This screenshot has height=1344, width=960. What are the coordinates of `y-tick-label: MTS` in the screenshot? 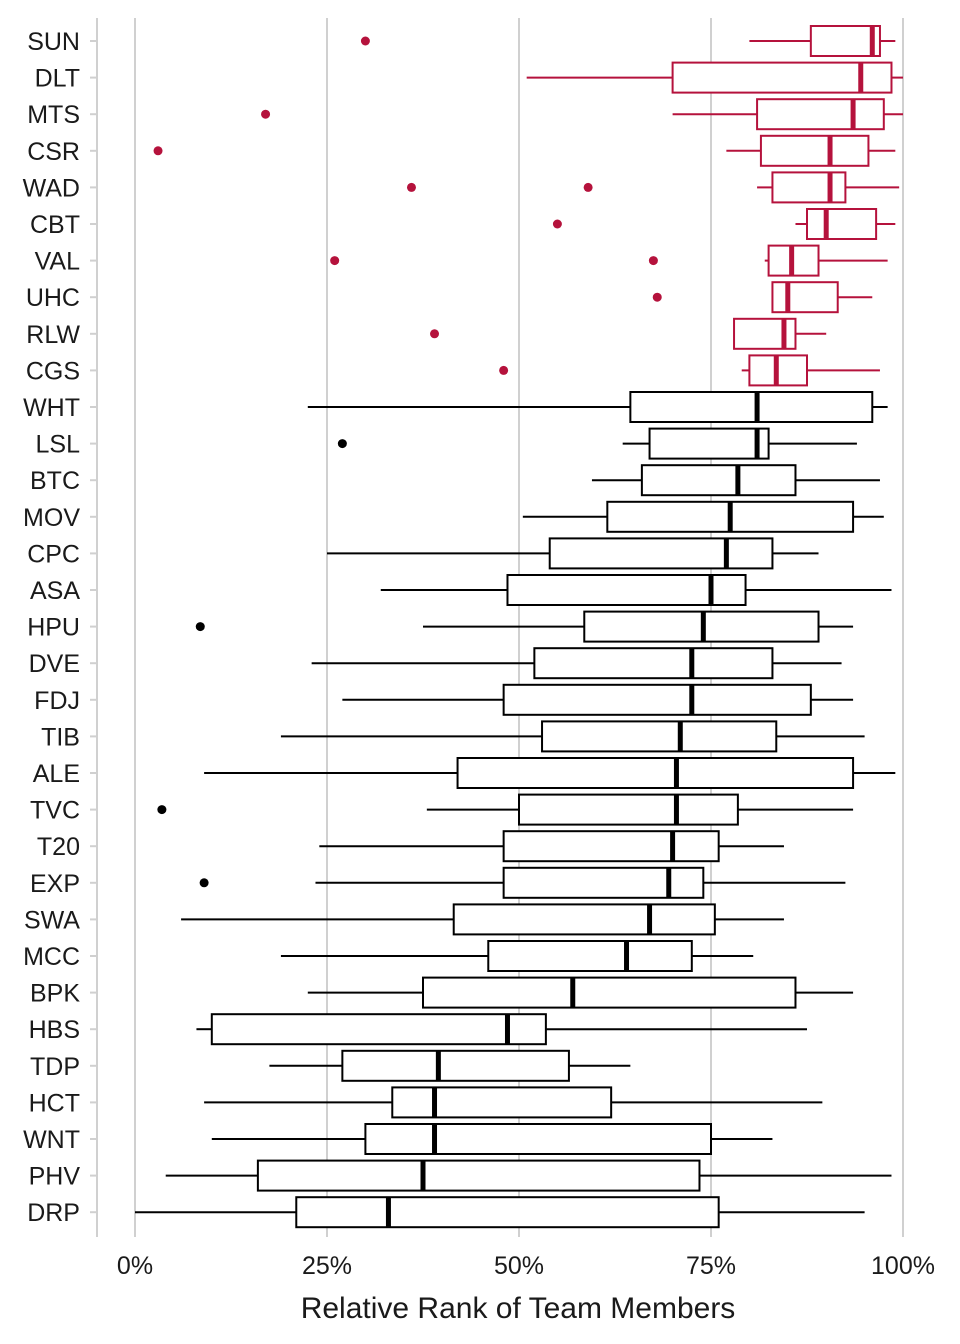 It's located at (53, 115).